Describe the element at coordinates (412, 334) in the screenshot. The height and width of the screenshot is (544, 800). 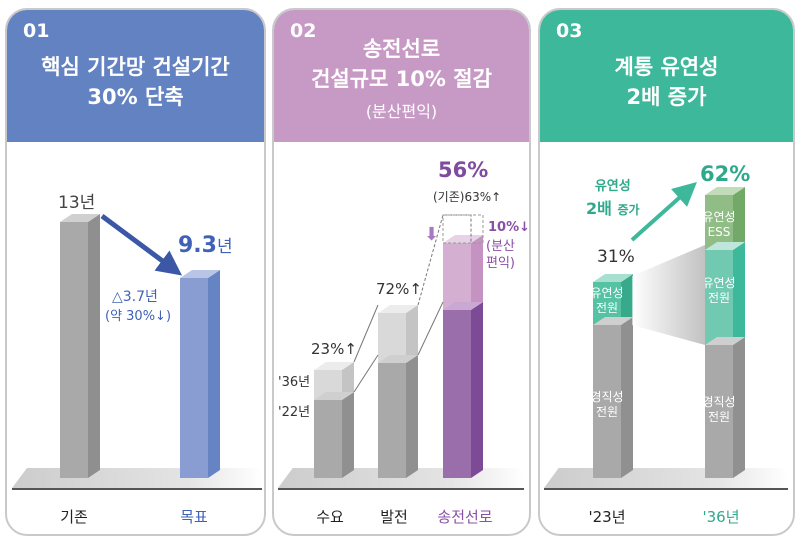
I see `bar-gen-36-side` at that location.